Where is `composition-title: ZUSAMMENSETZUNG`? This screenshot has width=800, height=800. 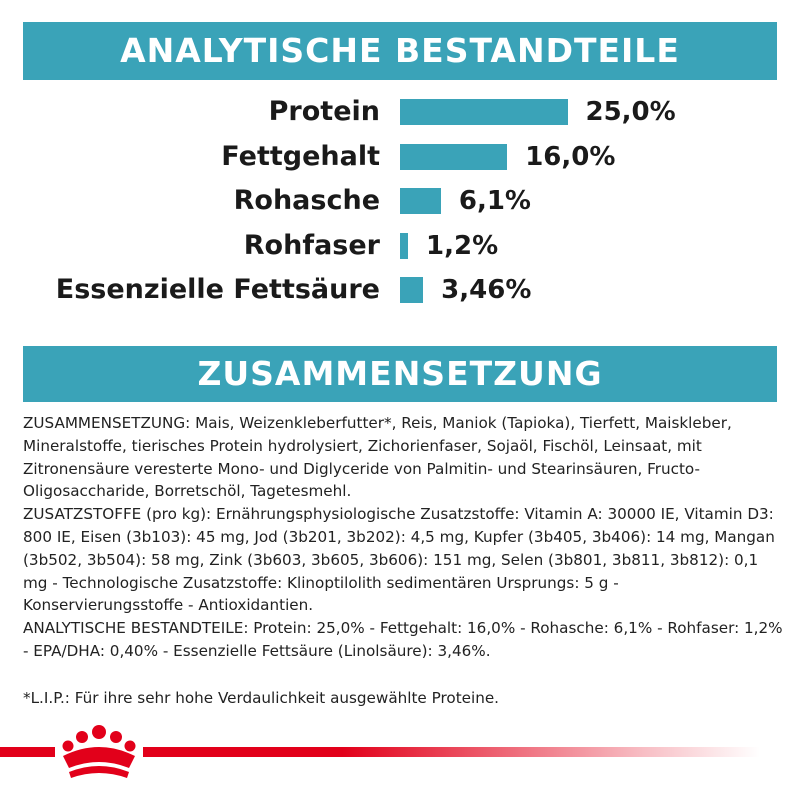
composition-title: ZUSAMMENSETZUNG is located at coordinates (400, 373).